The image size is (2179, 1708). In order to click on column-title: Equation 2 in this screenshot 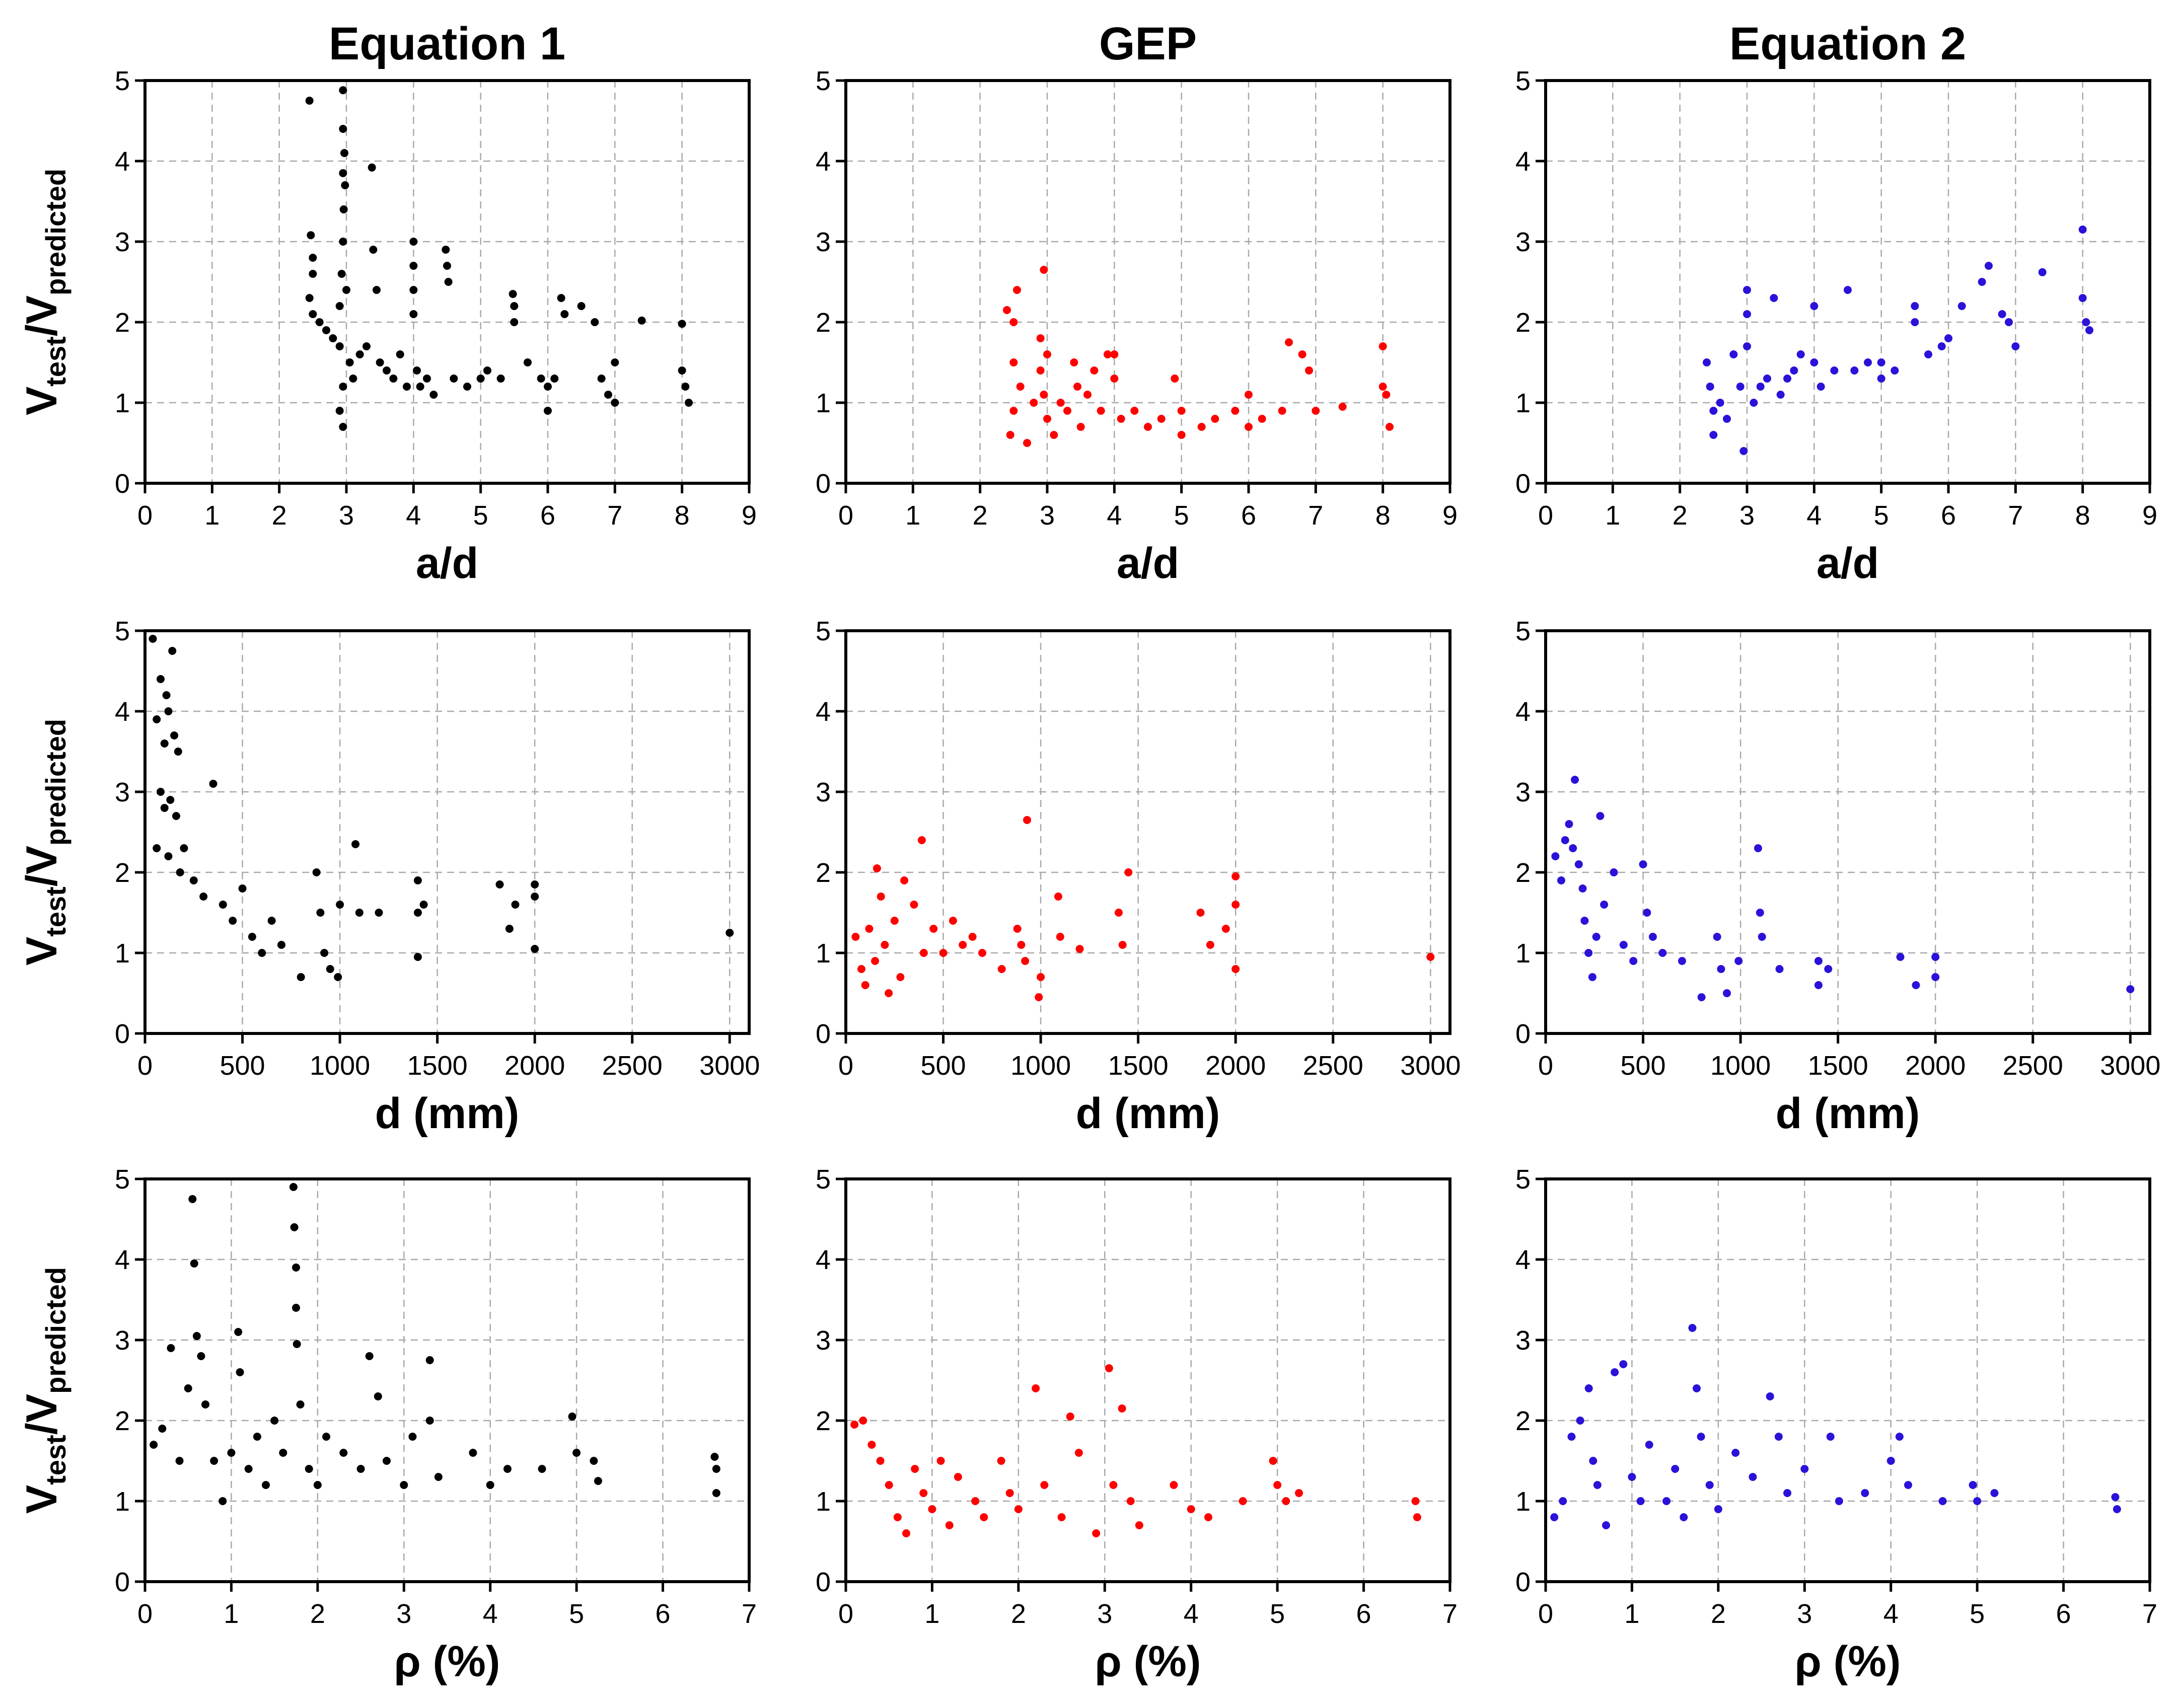, I will do `click(1847, 43)`.